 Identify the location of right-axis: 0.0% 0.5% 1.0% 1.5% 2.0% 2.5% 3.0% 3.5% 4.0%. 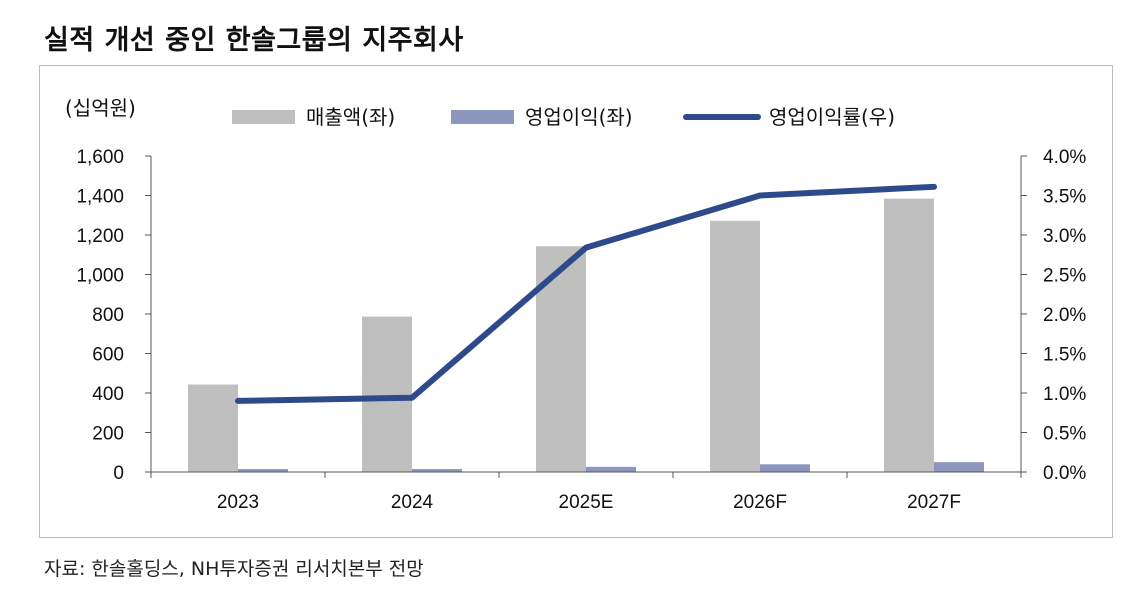
(1053, 315).